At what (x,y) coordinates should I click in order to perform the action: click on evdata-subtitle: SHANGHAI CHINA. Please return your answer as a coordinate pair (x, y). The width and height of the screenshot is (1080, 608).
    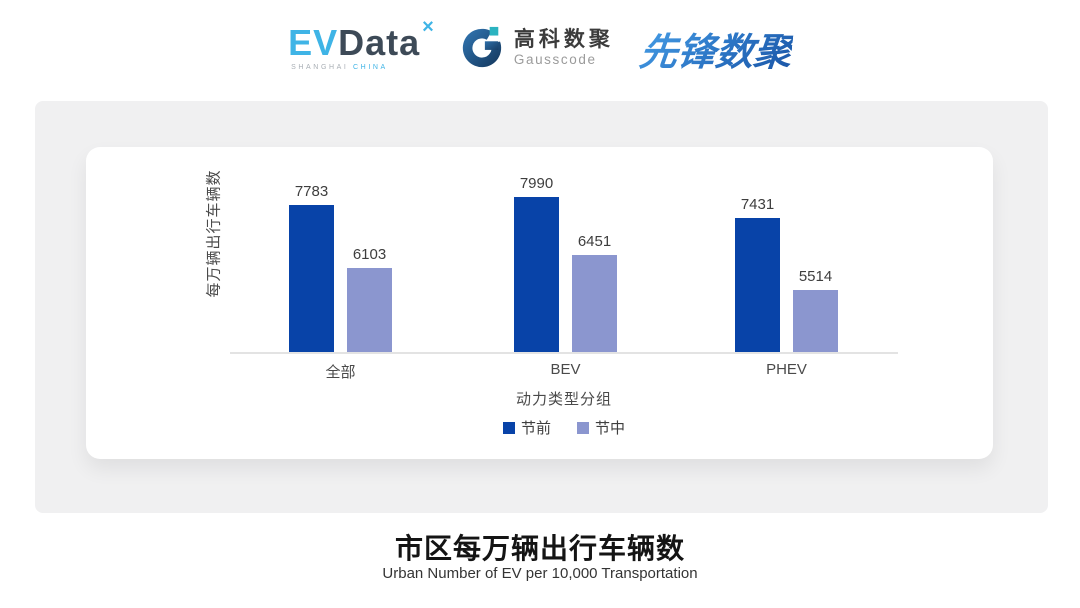
    Looking at the image, I should click on (360, 67).